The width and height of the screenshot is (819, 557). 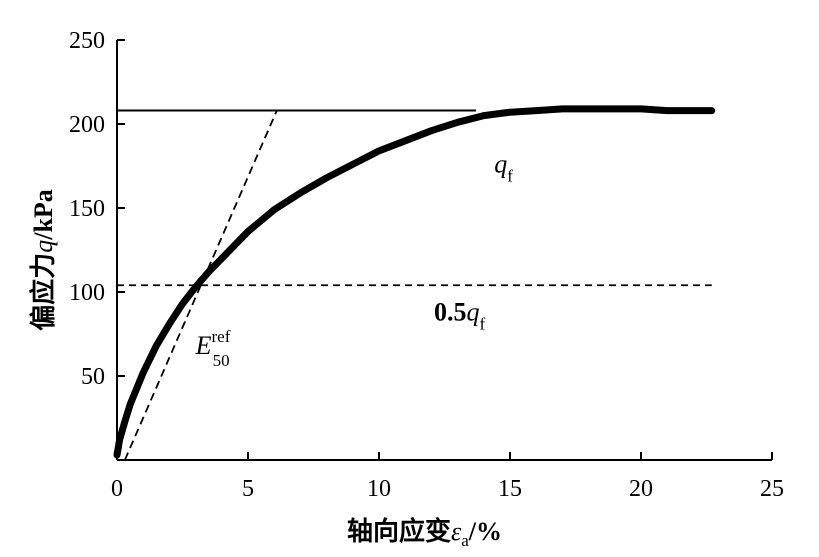 What do you see at coordinates (87, 293) in the screenshot?
I see `y-tick-label: 100` at bounding box center [87, 293].